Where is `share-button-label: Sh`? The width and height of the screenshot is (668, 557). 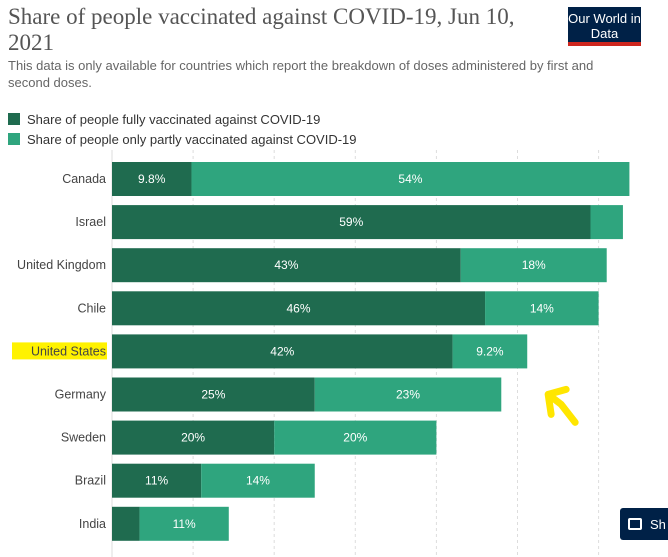
share-button-label: Sh is located at coordinates (658, 524).